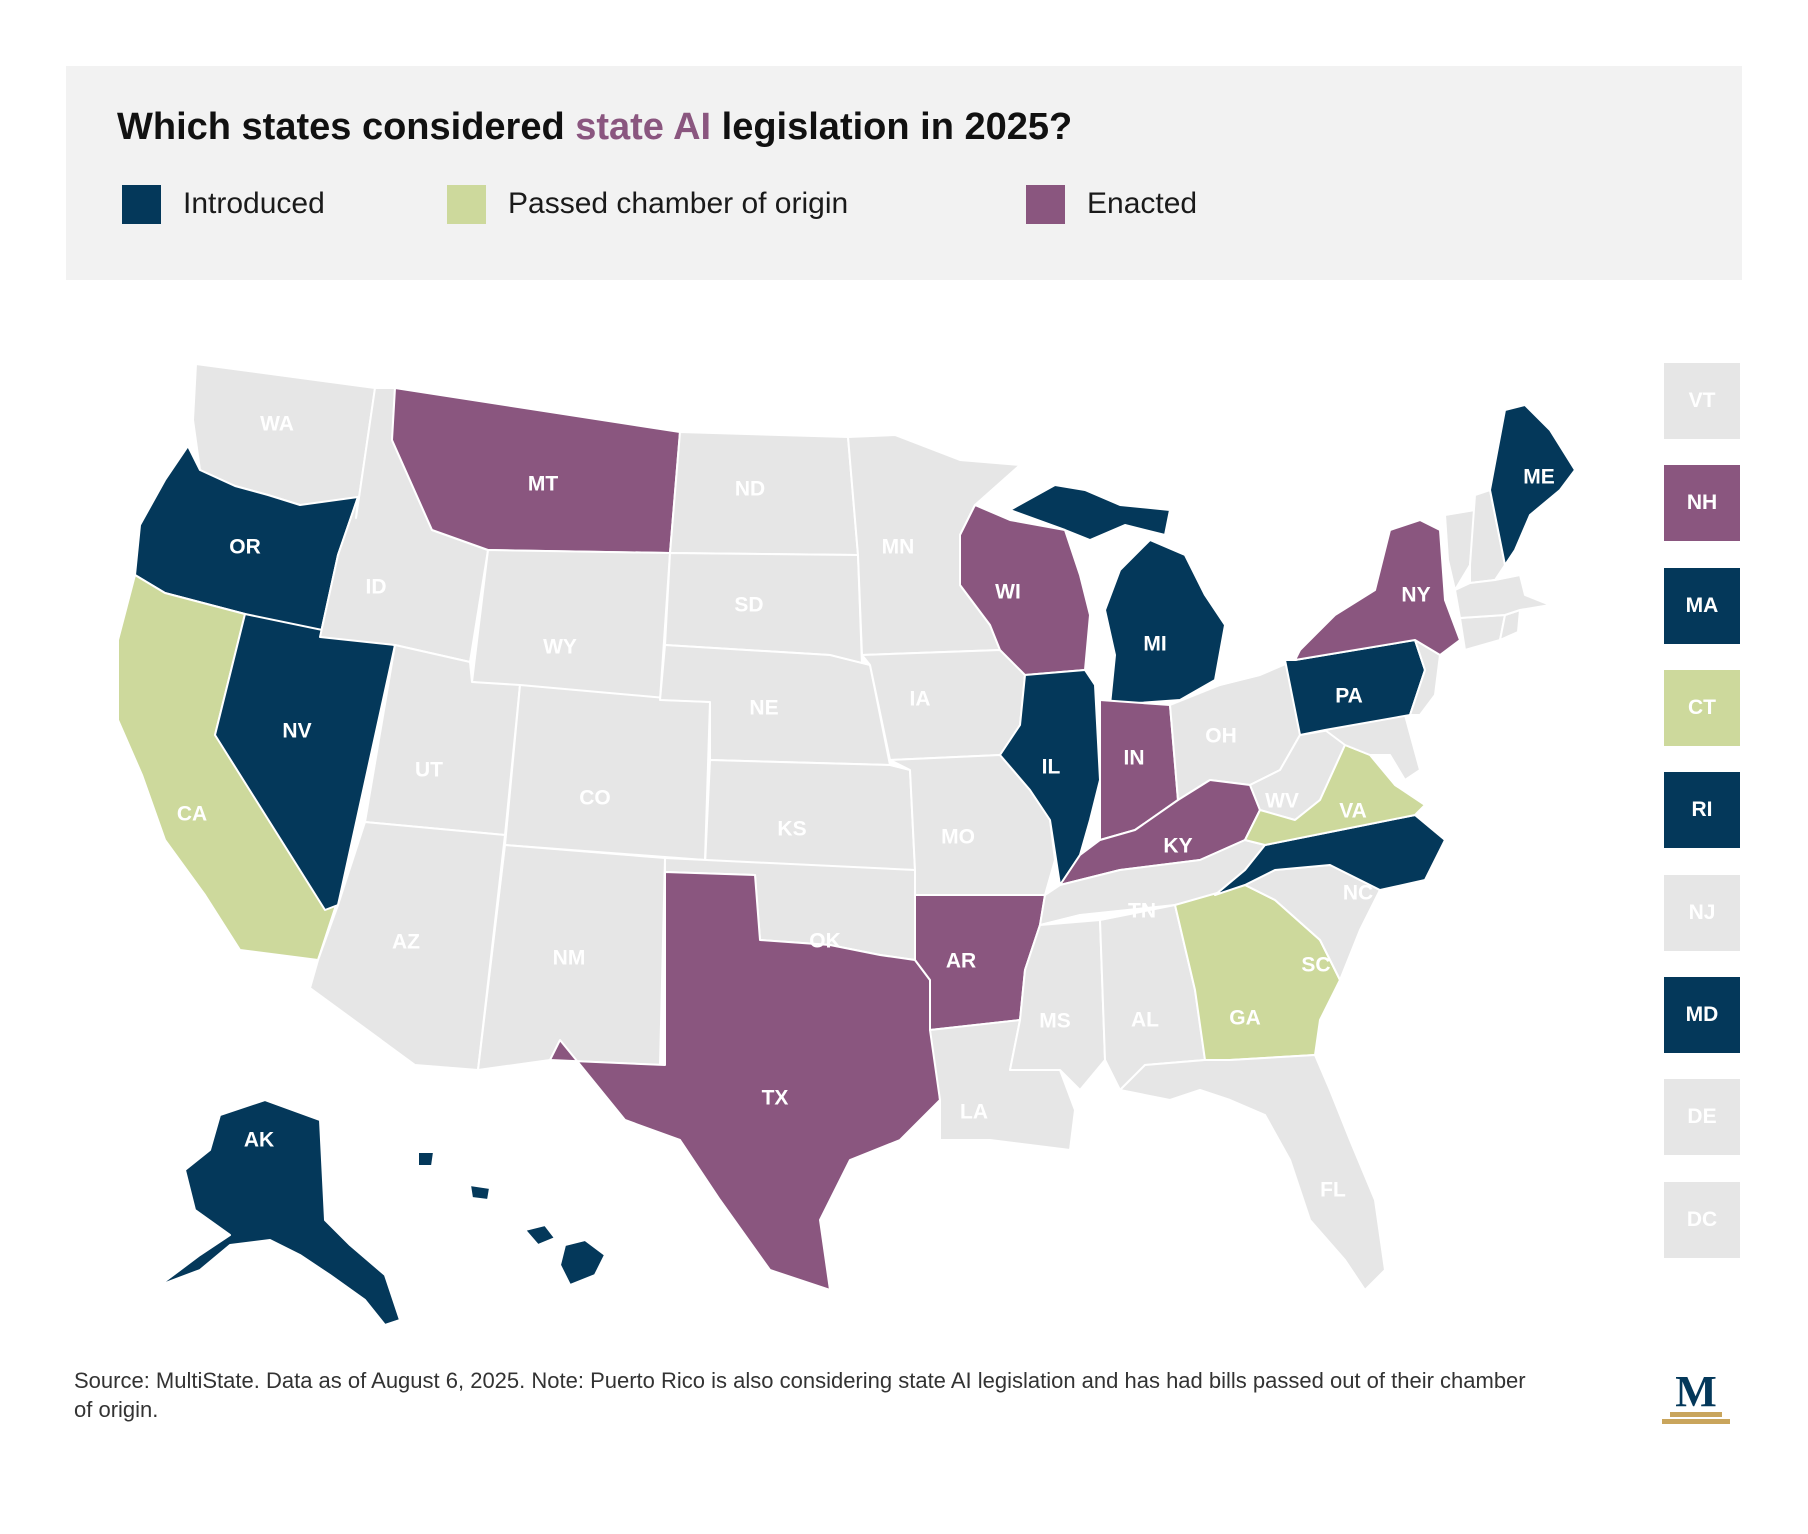  I want to click on legend-swatch-enacted, so click(1045, 204).